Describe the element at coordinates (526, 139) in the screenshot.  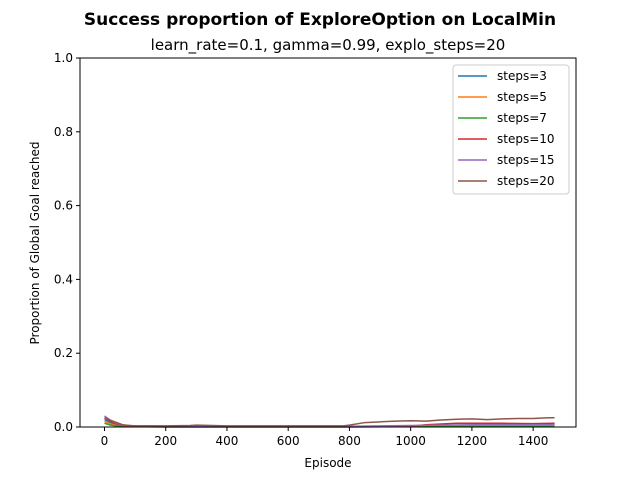
I see `legend-label-4: steps=10` at that location.